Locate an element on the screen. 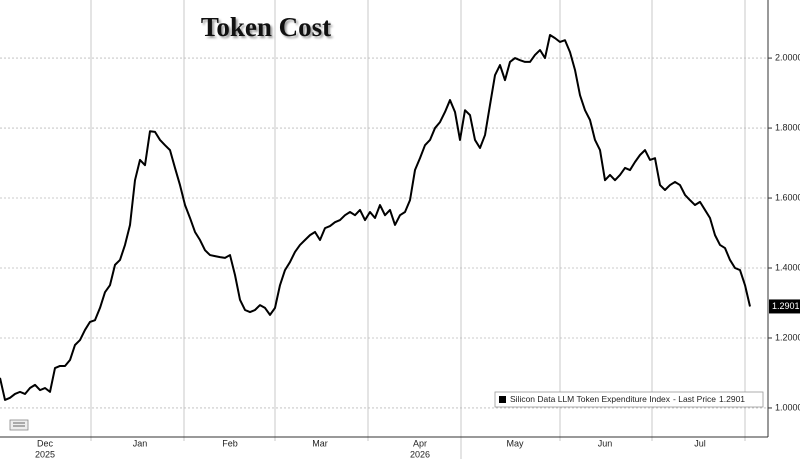  legend-swatch is located at coordinates (502, 399).